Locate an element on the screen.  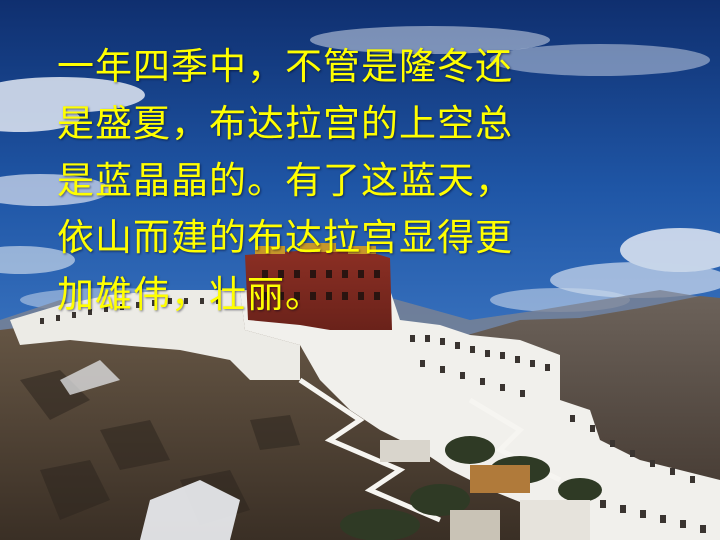
caption-line: 依山而建的布达拉宫显得更 is located at coordinates (285, 237).